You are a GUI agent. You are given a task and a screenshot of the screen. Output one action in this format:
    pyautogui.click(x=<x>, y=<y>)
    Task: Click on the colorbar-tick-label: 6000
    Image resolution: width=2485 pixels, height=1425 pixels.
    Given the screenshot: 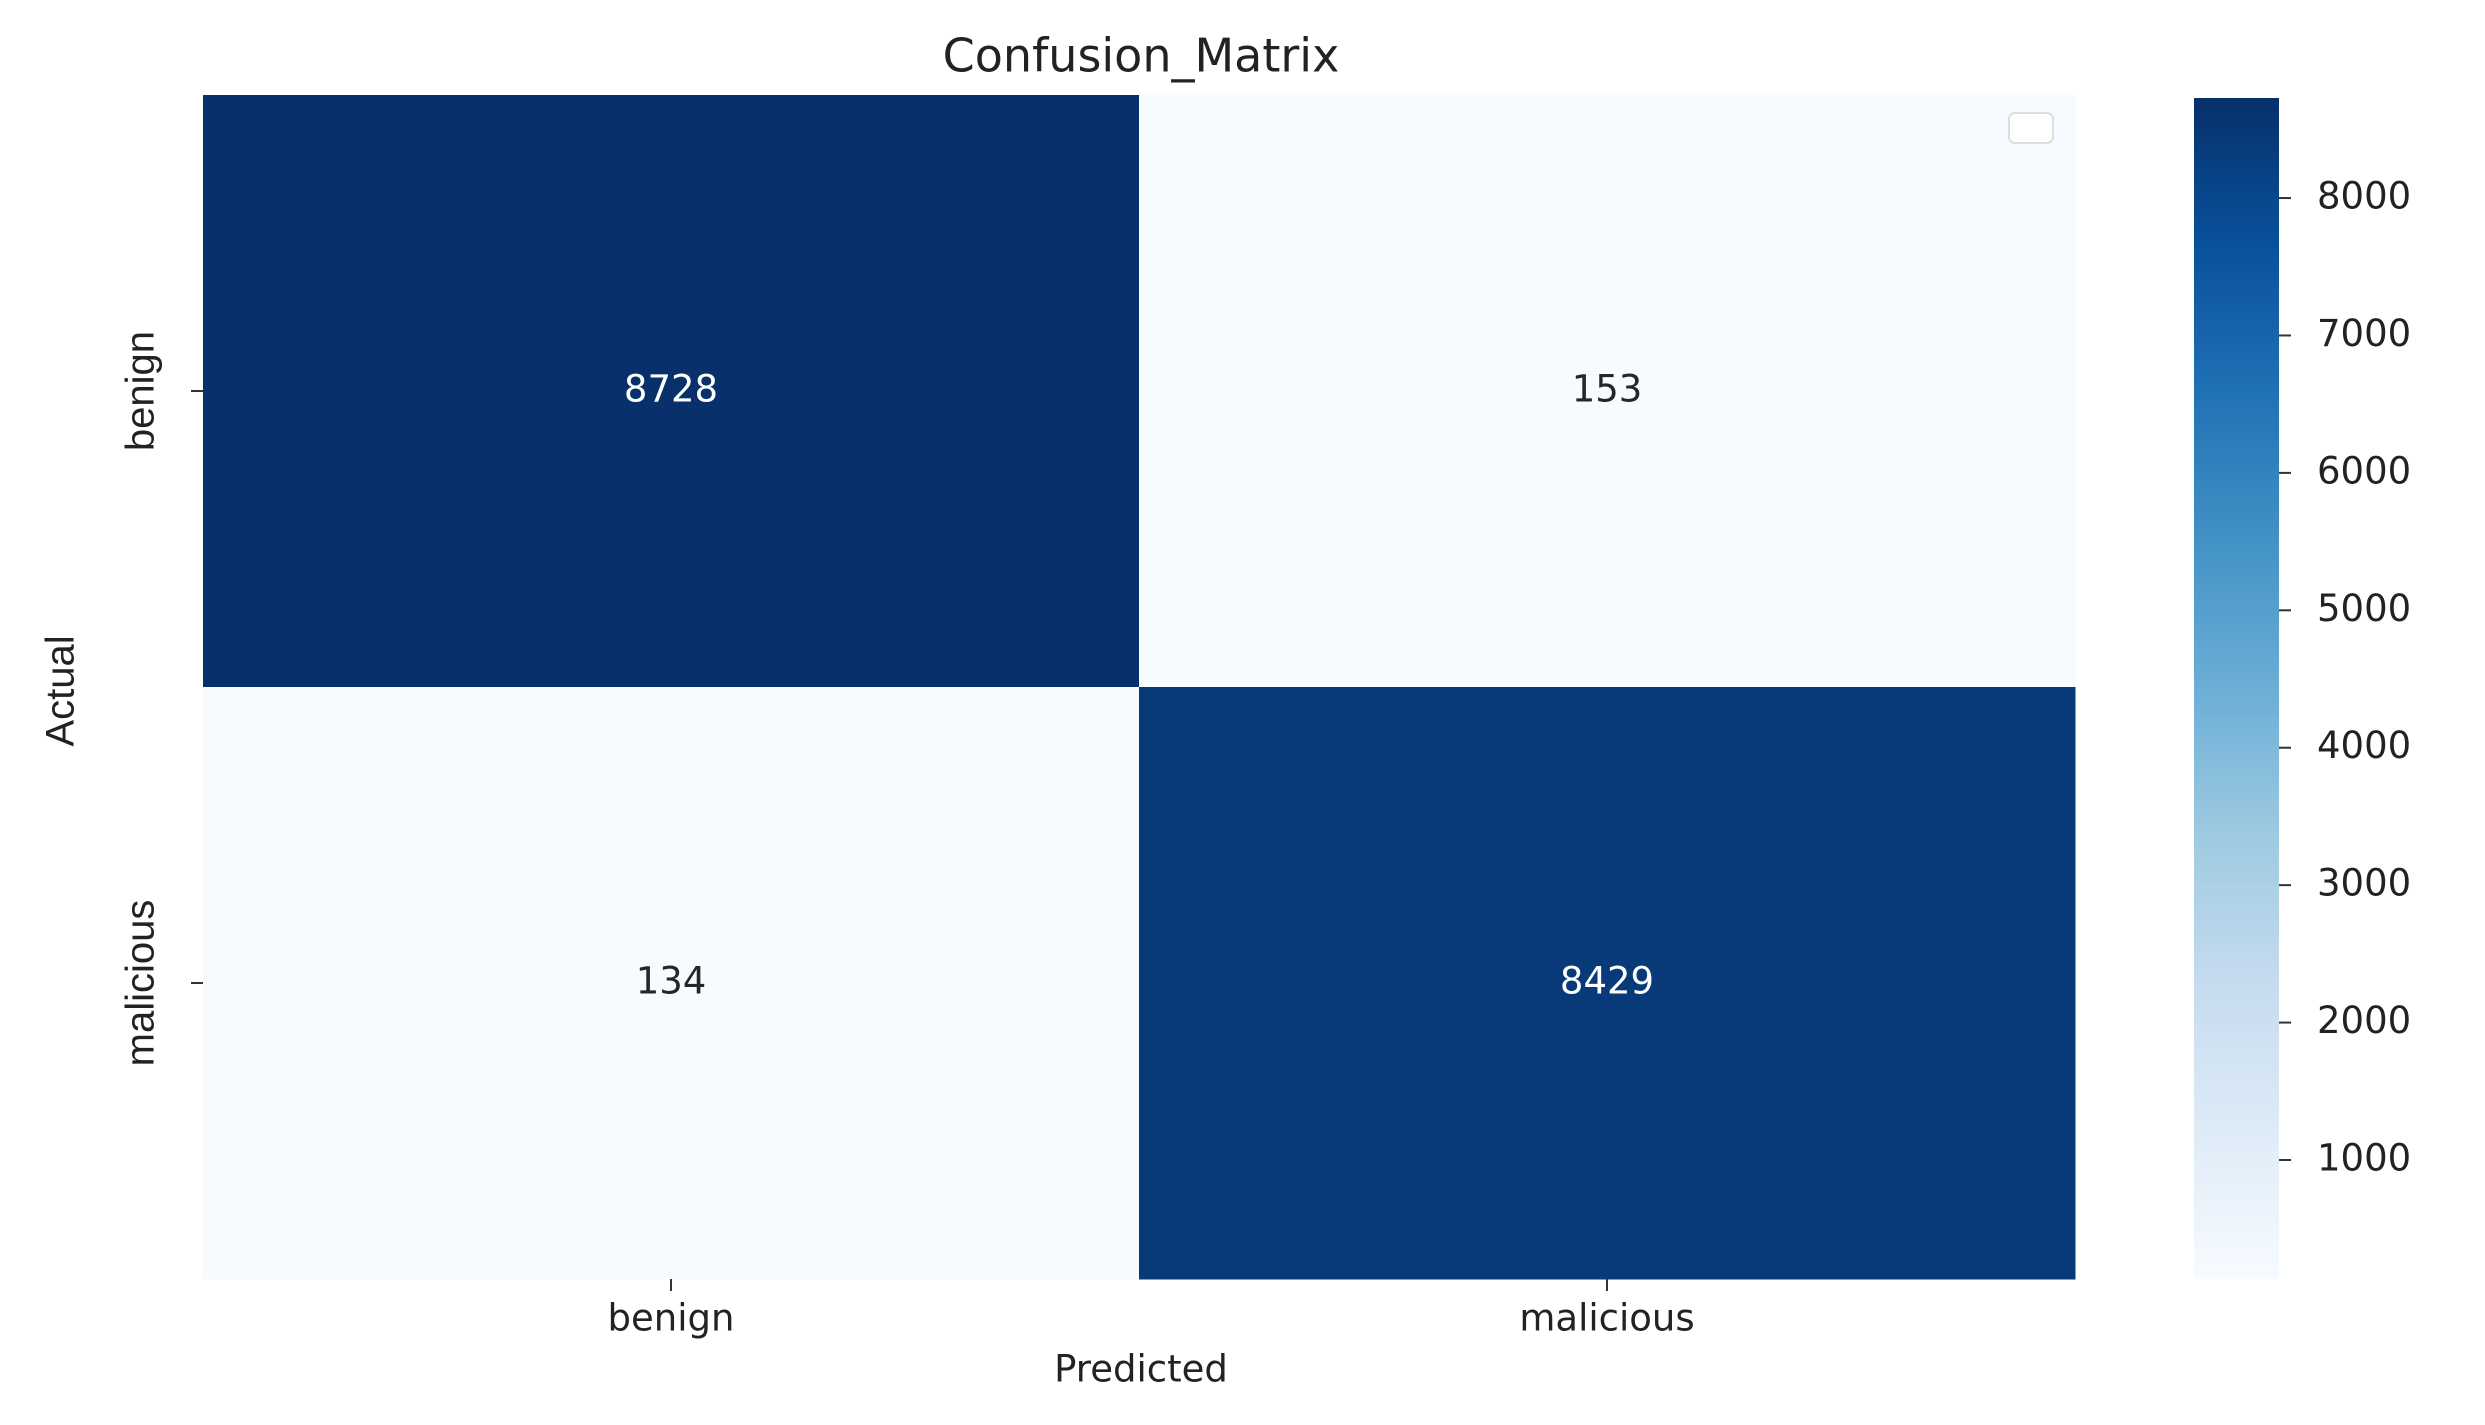 What is the action you would take?
    pyautogui.click(x=2364, y=470)
    